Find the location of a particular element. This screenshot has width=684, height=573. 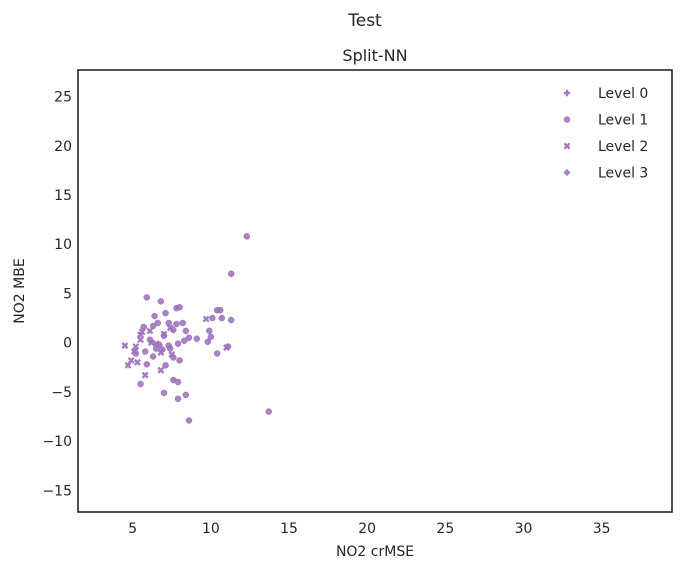

y-tick-label: −15 is located at coordinates (57, 491).